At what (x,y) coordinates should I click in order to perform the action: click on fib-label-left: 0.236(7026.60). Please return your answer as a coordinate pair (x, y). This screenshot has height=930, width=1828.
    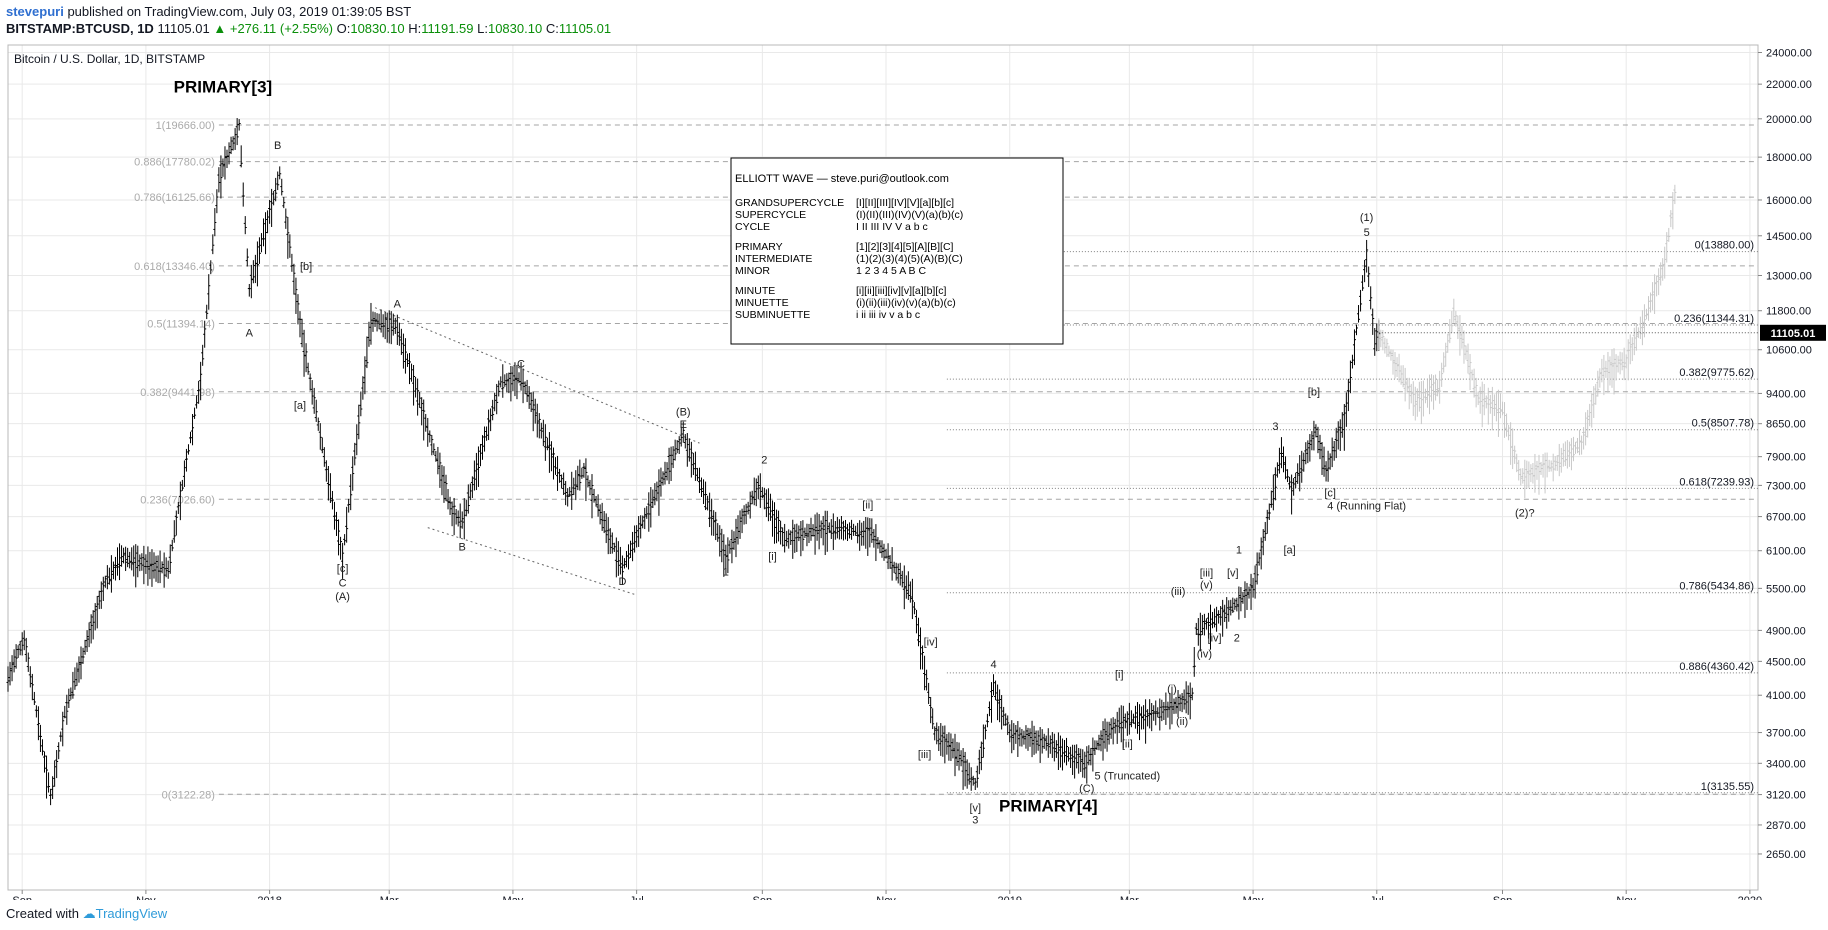
    Looking at the image, I should click on (177, 500).